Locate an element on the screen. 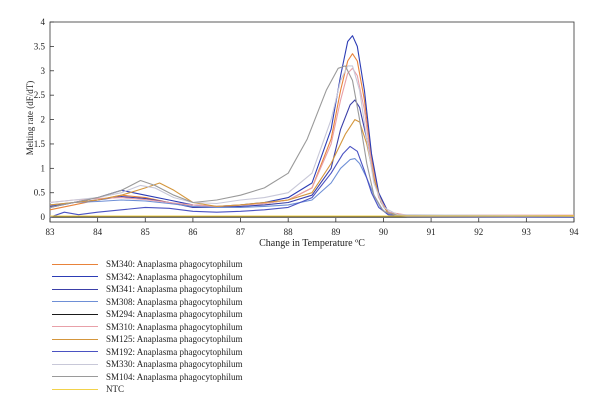 The height and width of the screenshot is (407, 600). legend-label: SM310: Anaplasma phagocytophilum is located at coordinates (174, 326).